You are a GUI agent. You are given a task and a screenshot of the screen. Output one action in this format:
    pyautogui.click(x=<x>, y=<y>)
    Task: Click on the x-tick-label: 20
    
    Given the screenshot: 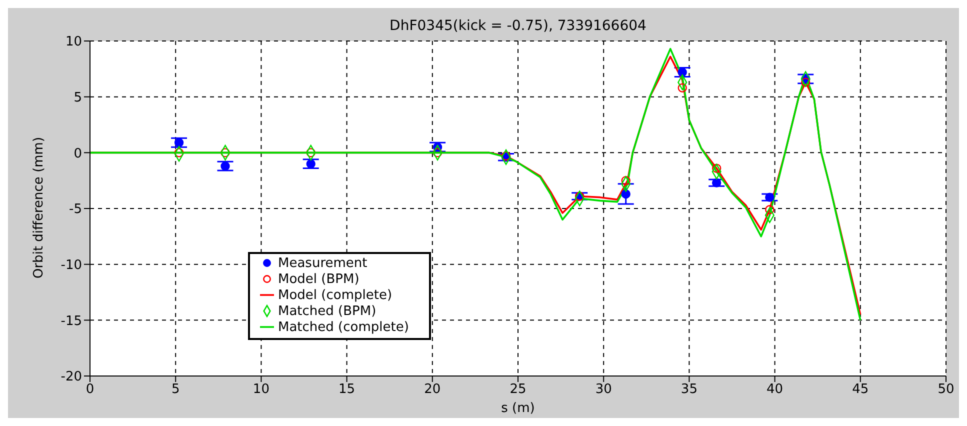 What is the action you would take?
    pyautogui.click(x=432, y=390)
    